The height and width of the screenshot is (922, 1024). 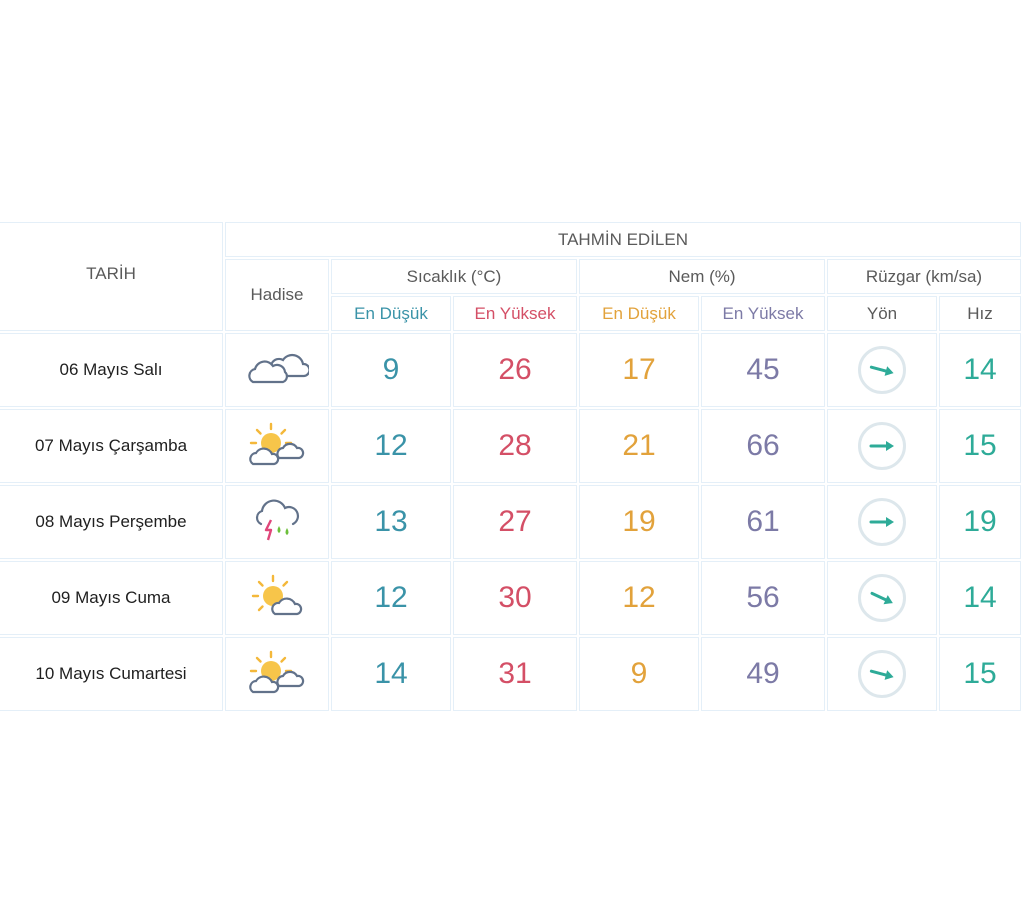 What do you see at coordinates (763, 522) in the screenshot?
I see `row-humidity-high: 61` at bounding box center [763, 522].